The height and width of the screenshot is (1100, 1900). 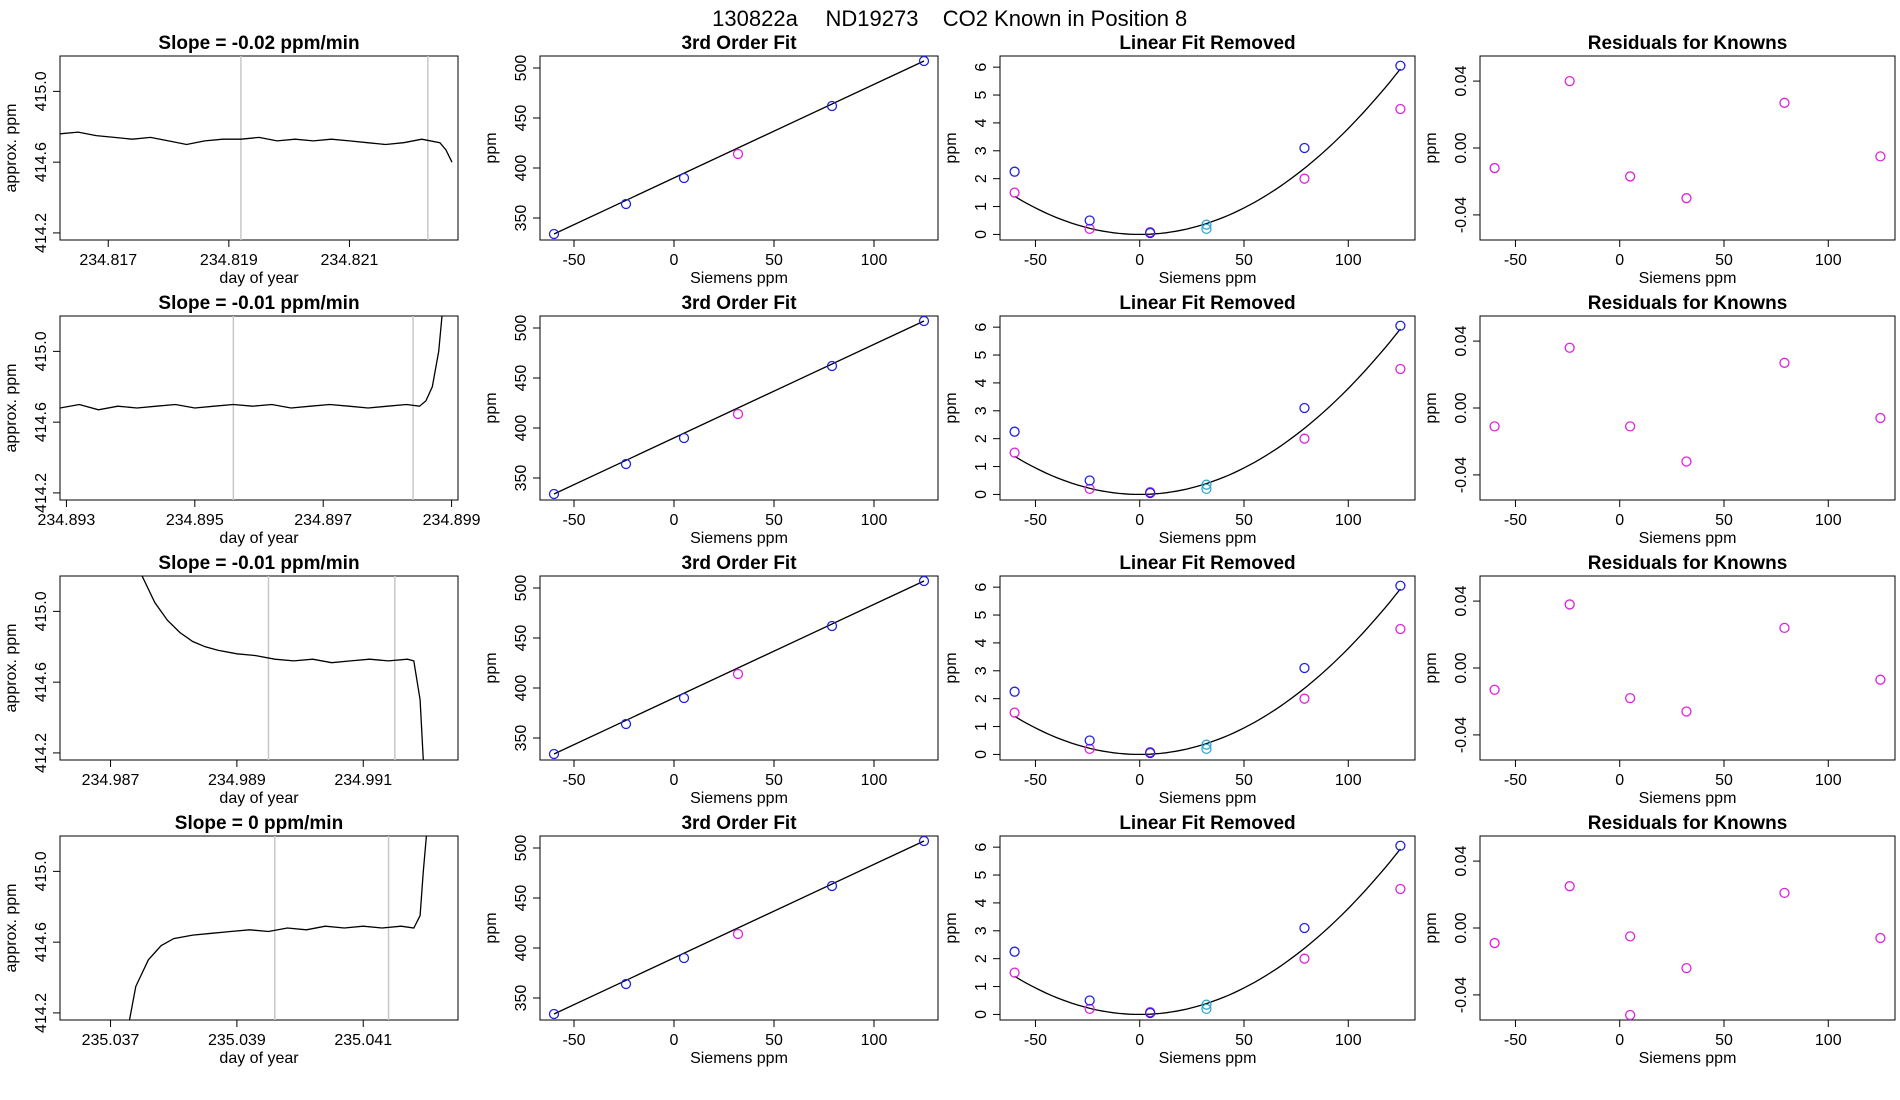 I want to click on fit-x-tick-label: -50, so click(x=573, y=520).